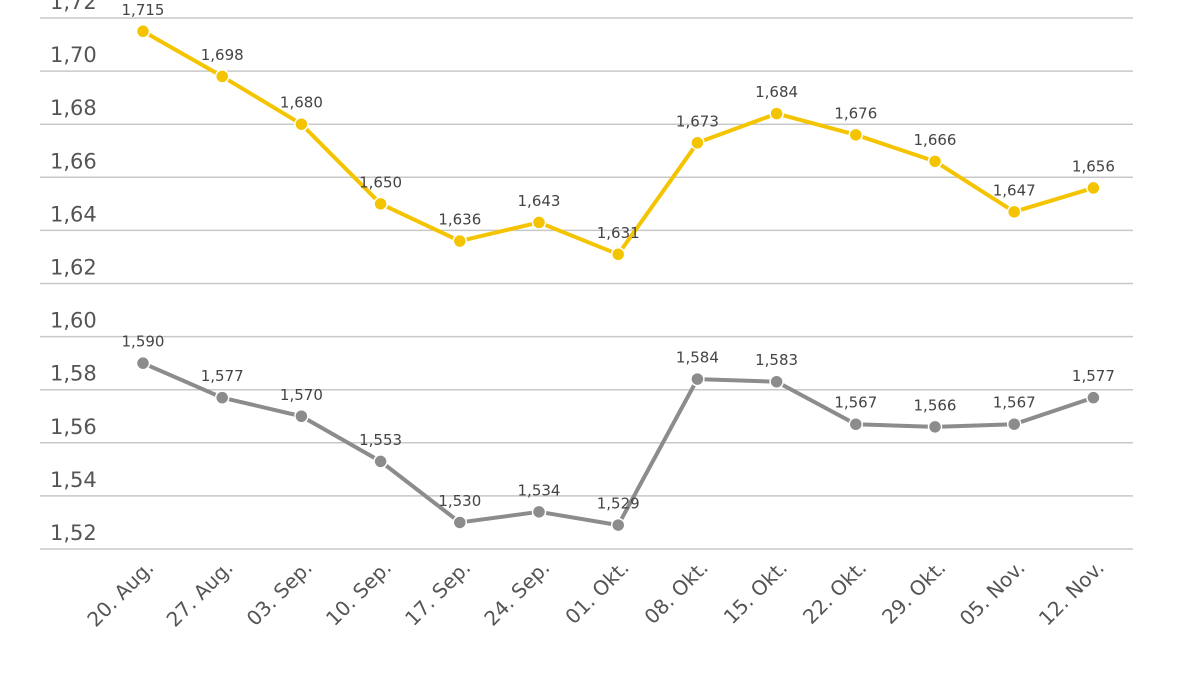  What do you see at coordinates (143, 10) in the screenshot?
I see `value-label: 1,715` at bounding box center [143, 10].